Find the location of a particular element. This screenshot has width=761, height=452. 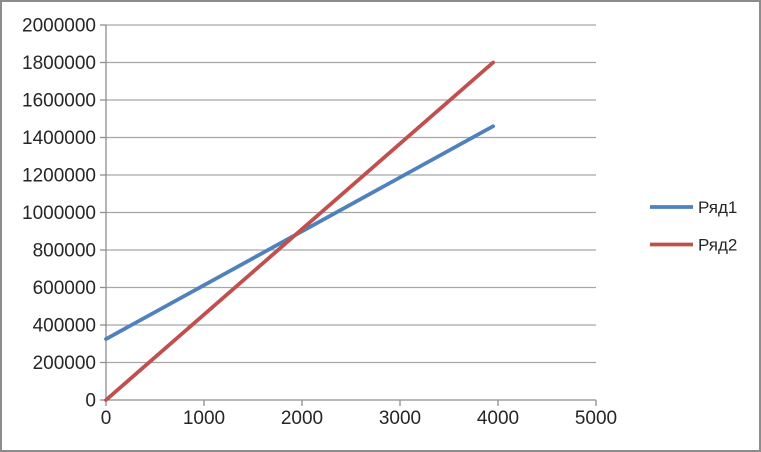

y-tick-label: 600000 is located at coordinates (64, 288).